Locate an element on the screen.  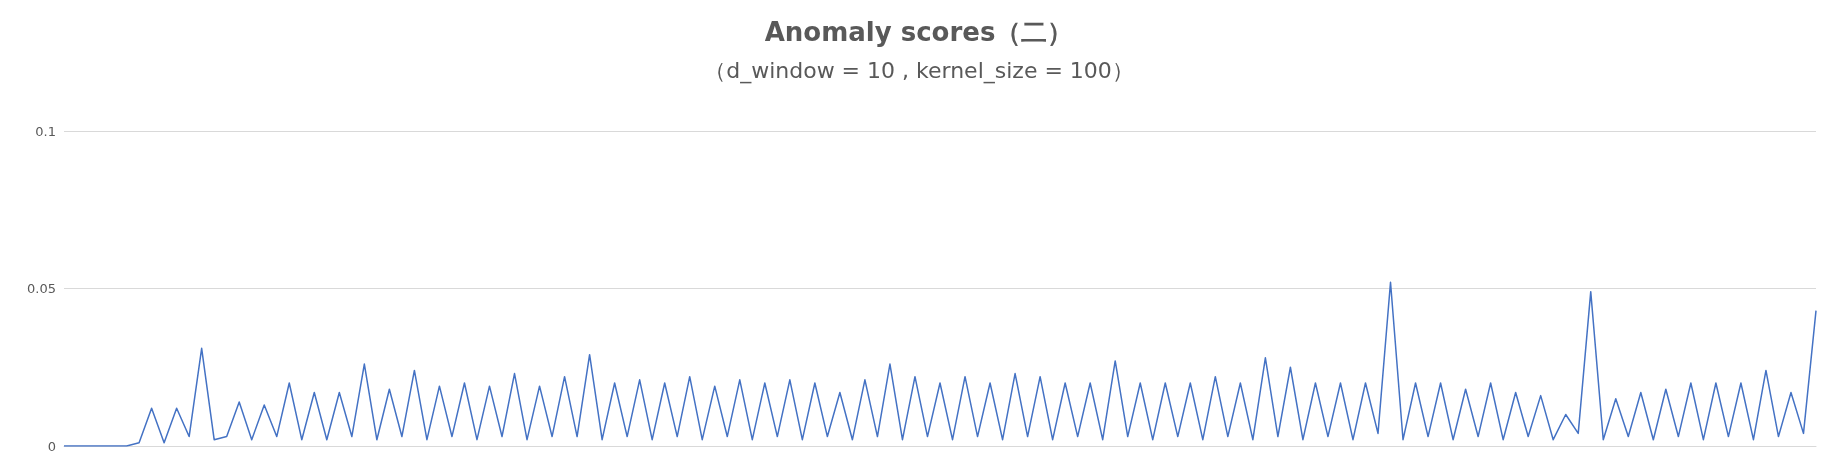
y-tick-label: 0.1 is located at coordinates (45, 131).